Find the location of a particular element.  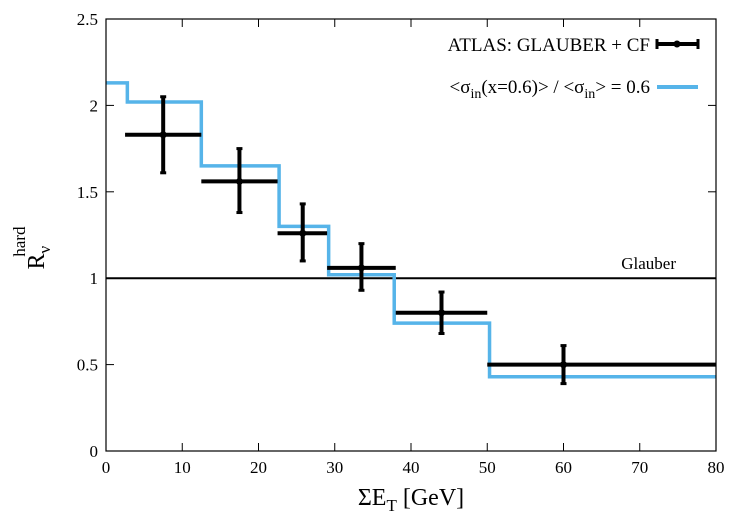

x-tick-label: 0 is located at coordinates (106, 467).